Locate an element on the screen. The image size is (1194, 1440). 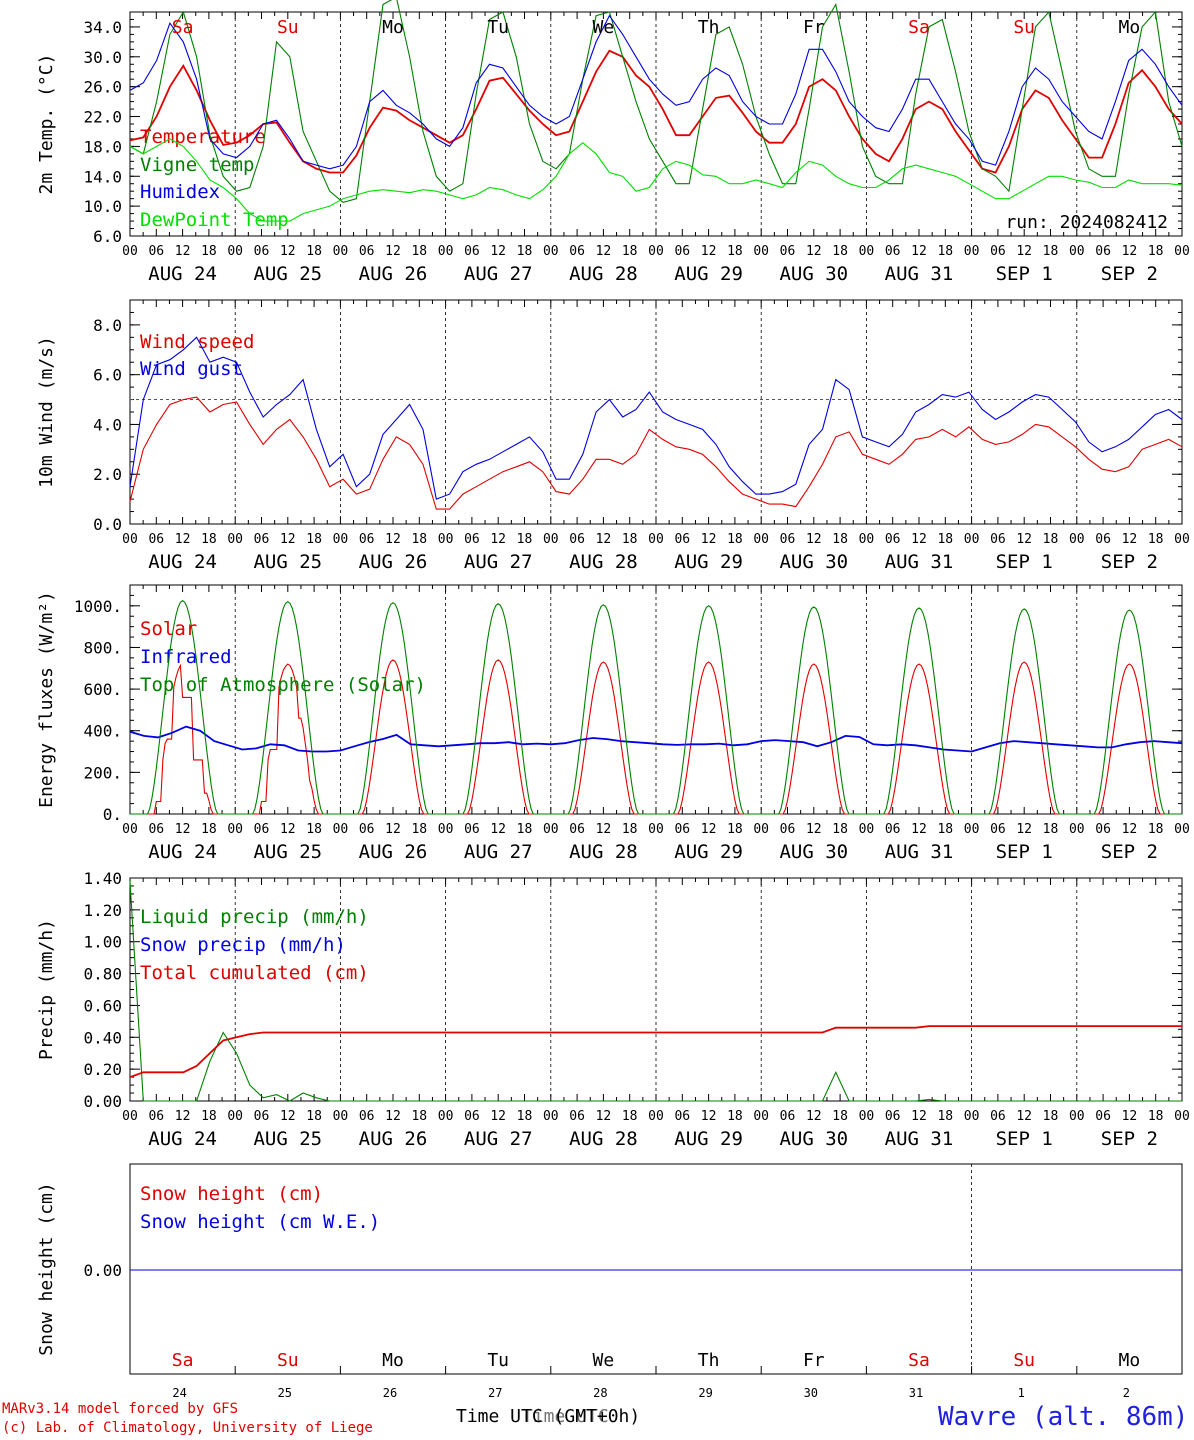
legend-entry: DewPoint Temp is located at coordinates (214, 220).